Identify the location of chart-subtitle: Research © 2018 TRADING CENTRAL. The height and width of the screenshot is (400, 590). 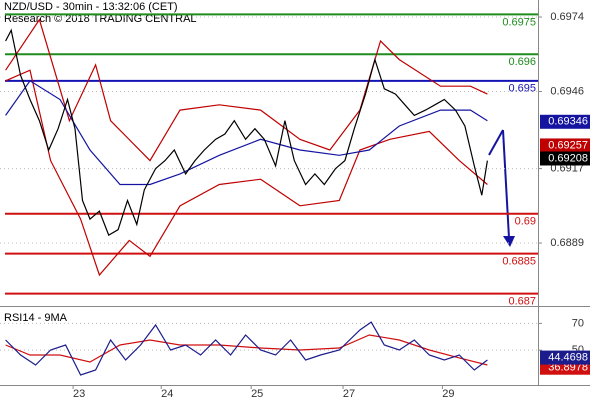
(100, 19).